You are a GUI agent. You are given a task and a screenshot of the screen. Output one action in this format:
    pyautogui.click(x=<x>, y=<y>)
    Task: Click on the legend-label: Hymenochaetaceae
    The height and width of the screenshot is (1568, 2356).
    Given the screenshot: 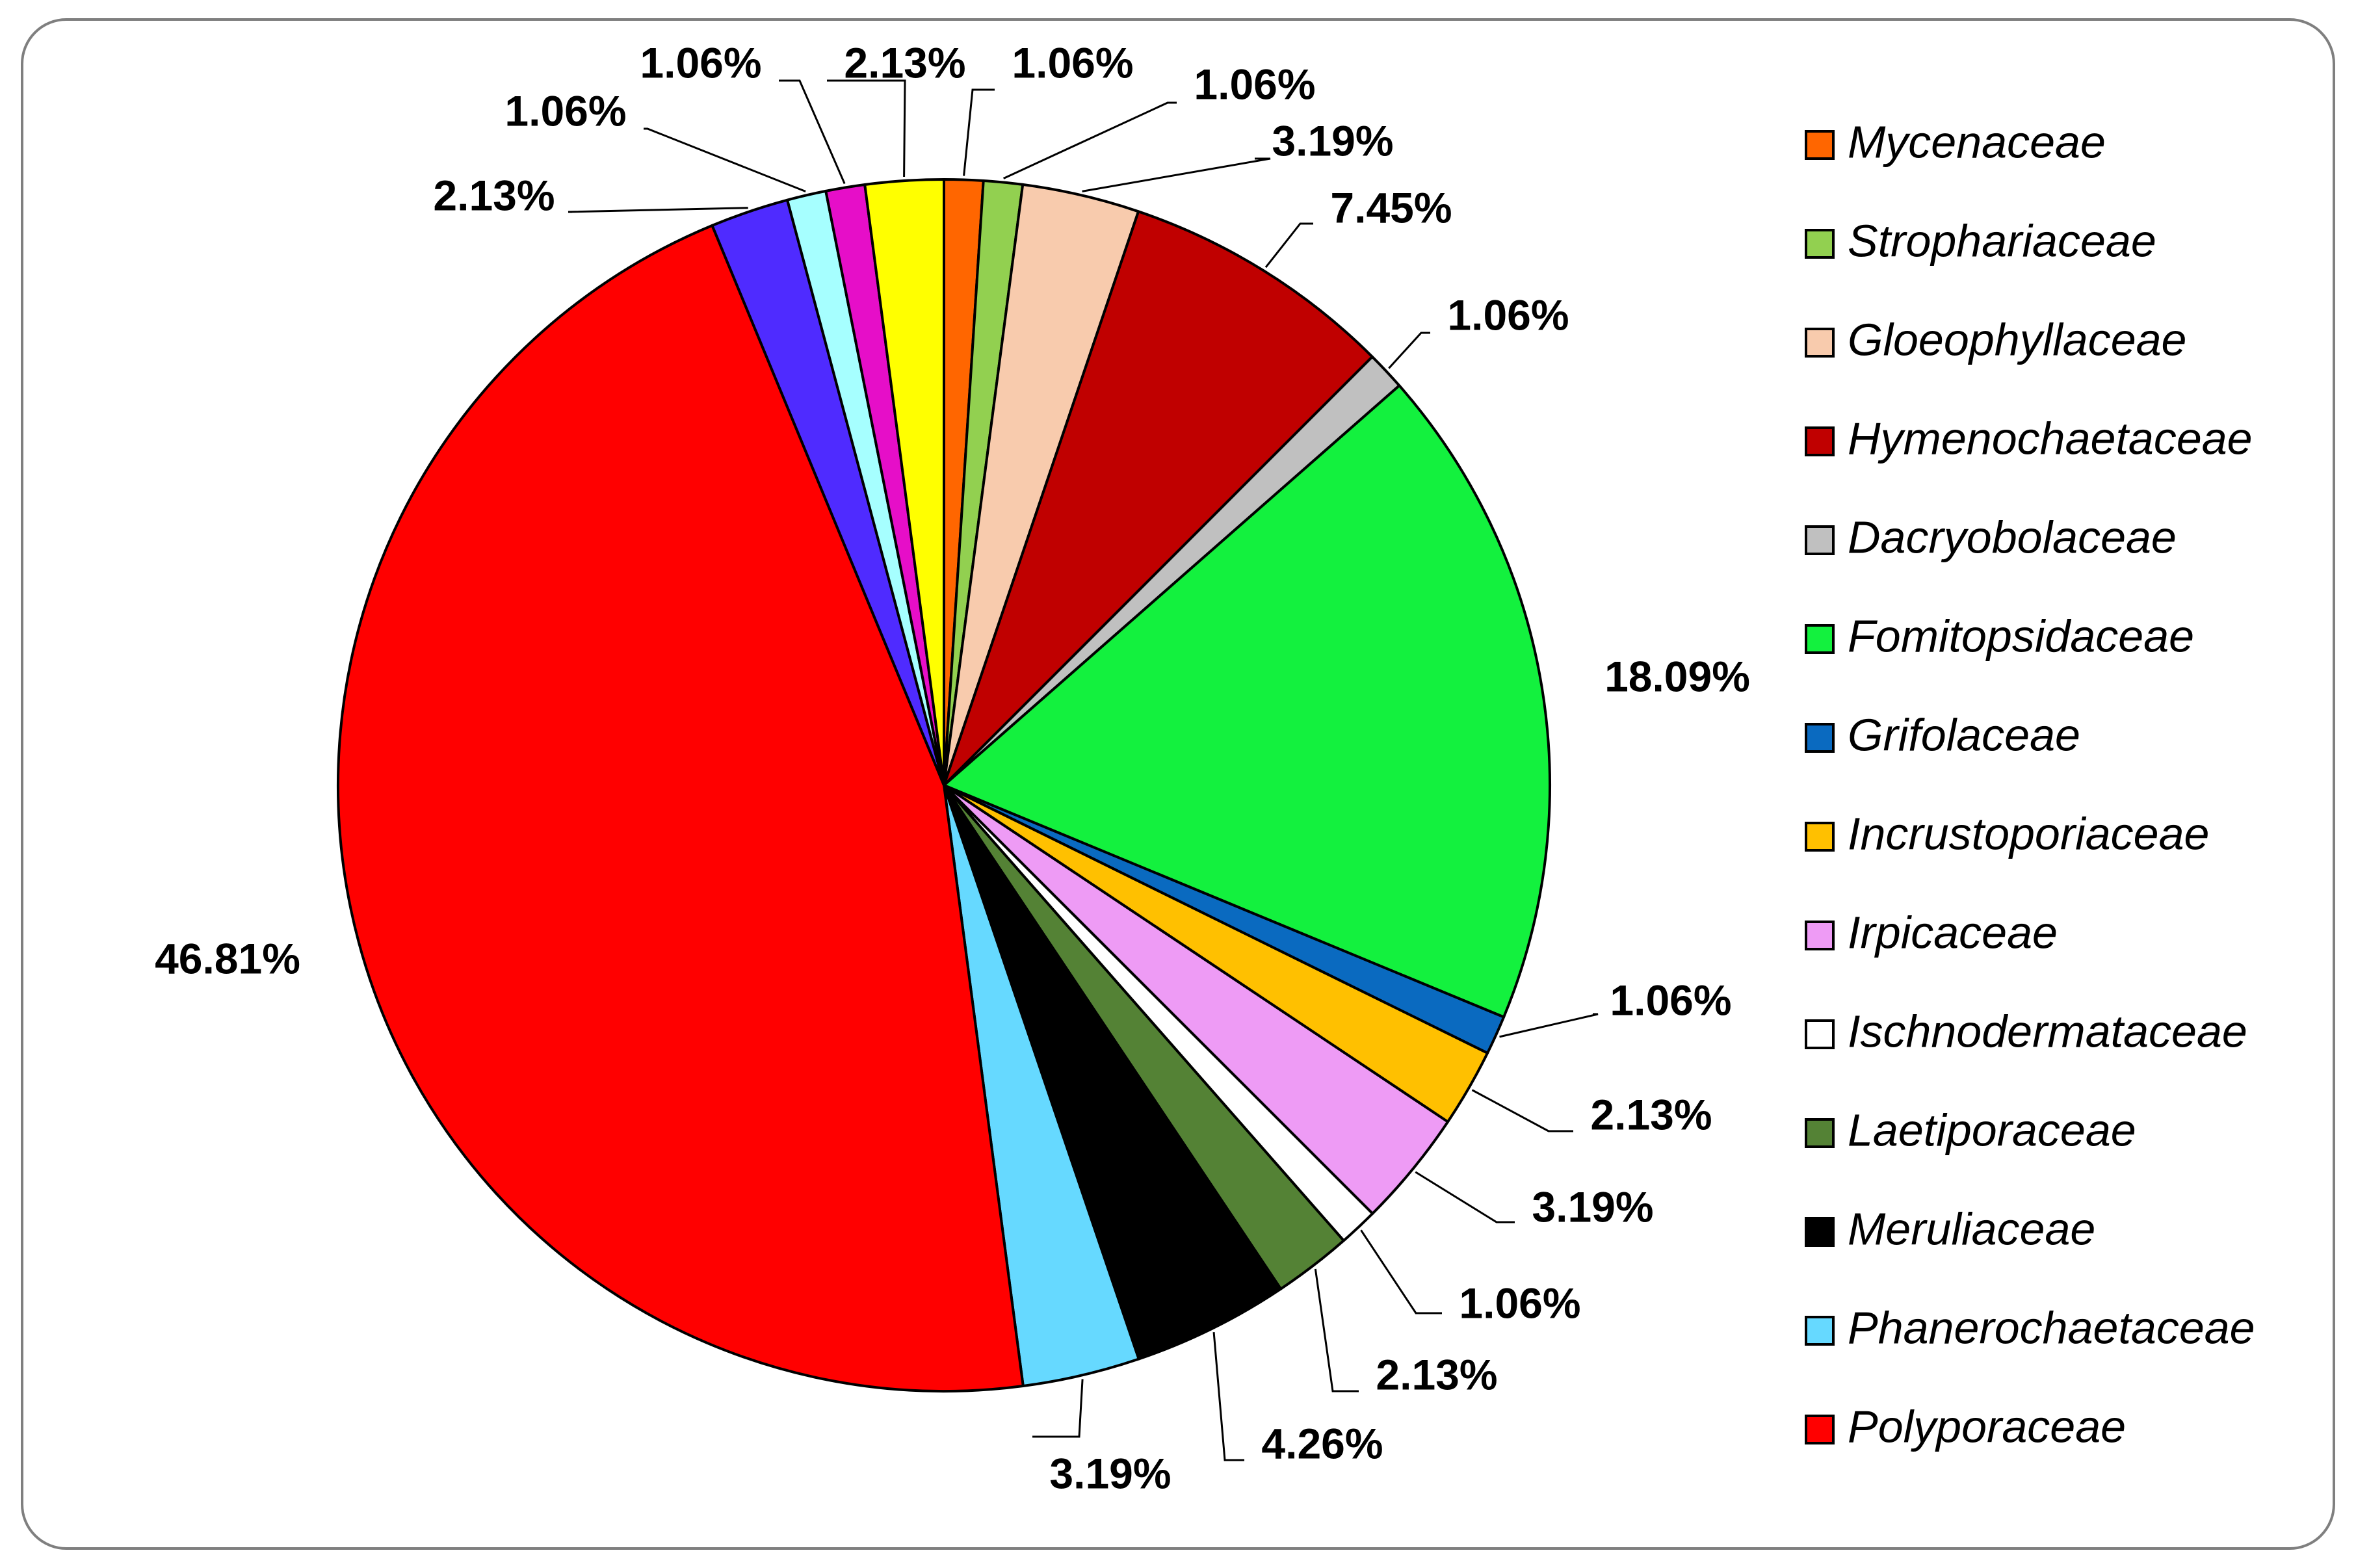 What is the action you would take?
    pyautogui.click(x=2050, y=438)
    